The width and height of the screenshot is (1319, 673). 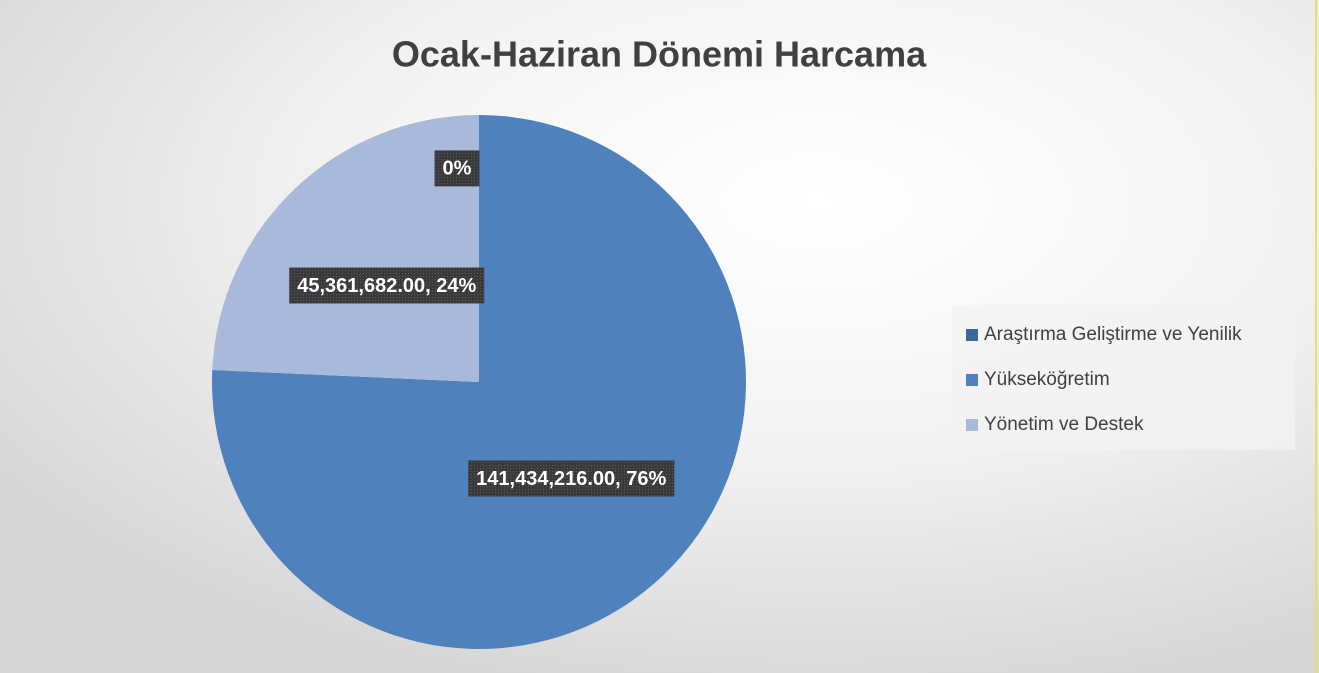 I want to click on legend-label: Araştırma Geliştirme ve Yenilik, so click(x=1113, y=334).